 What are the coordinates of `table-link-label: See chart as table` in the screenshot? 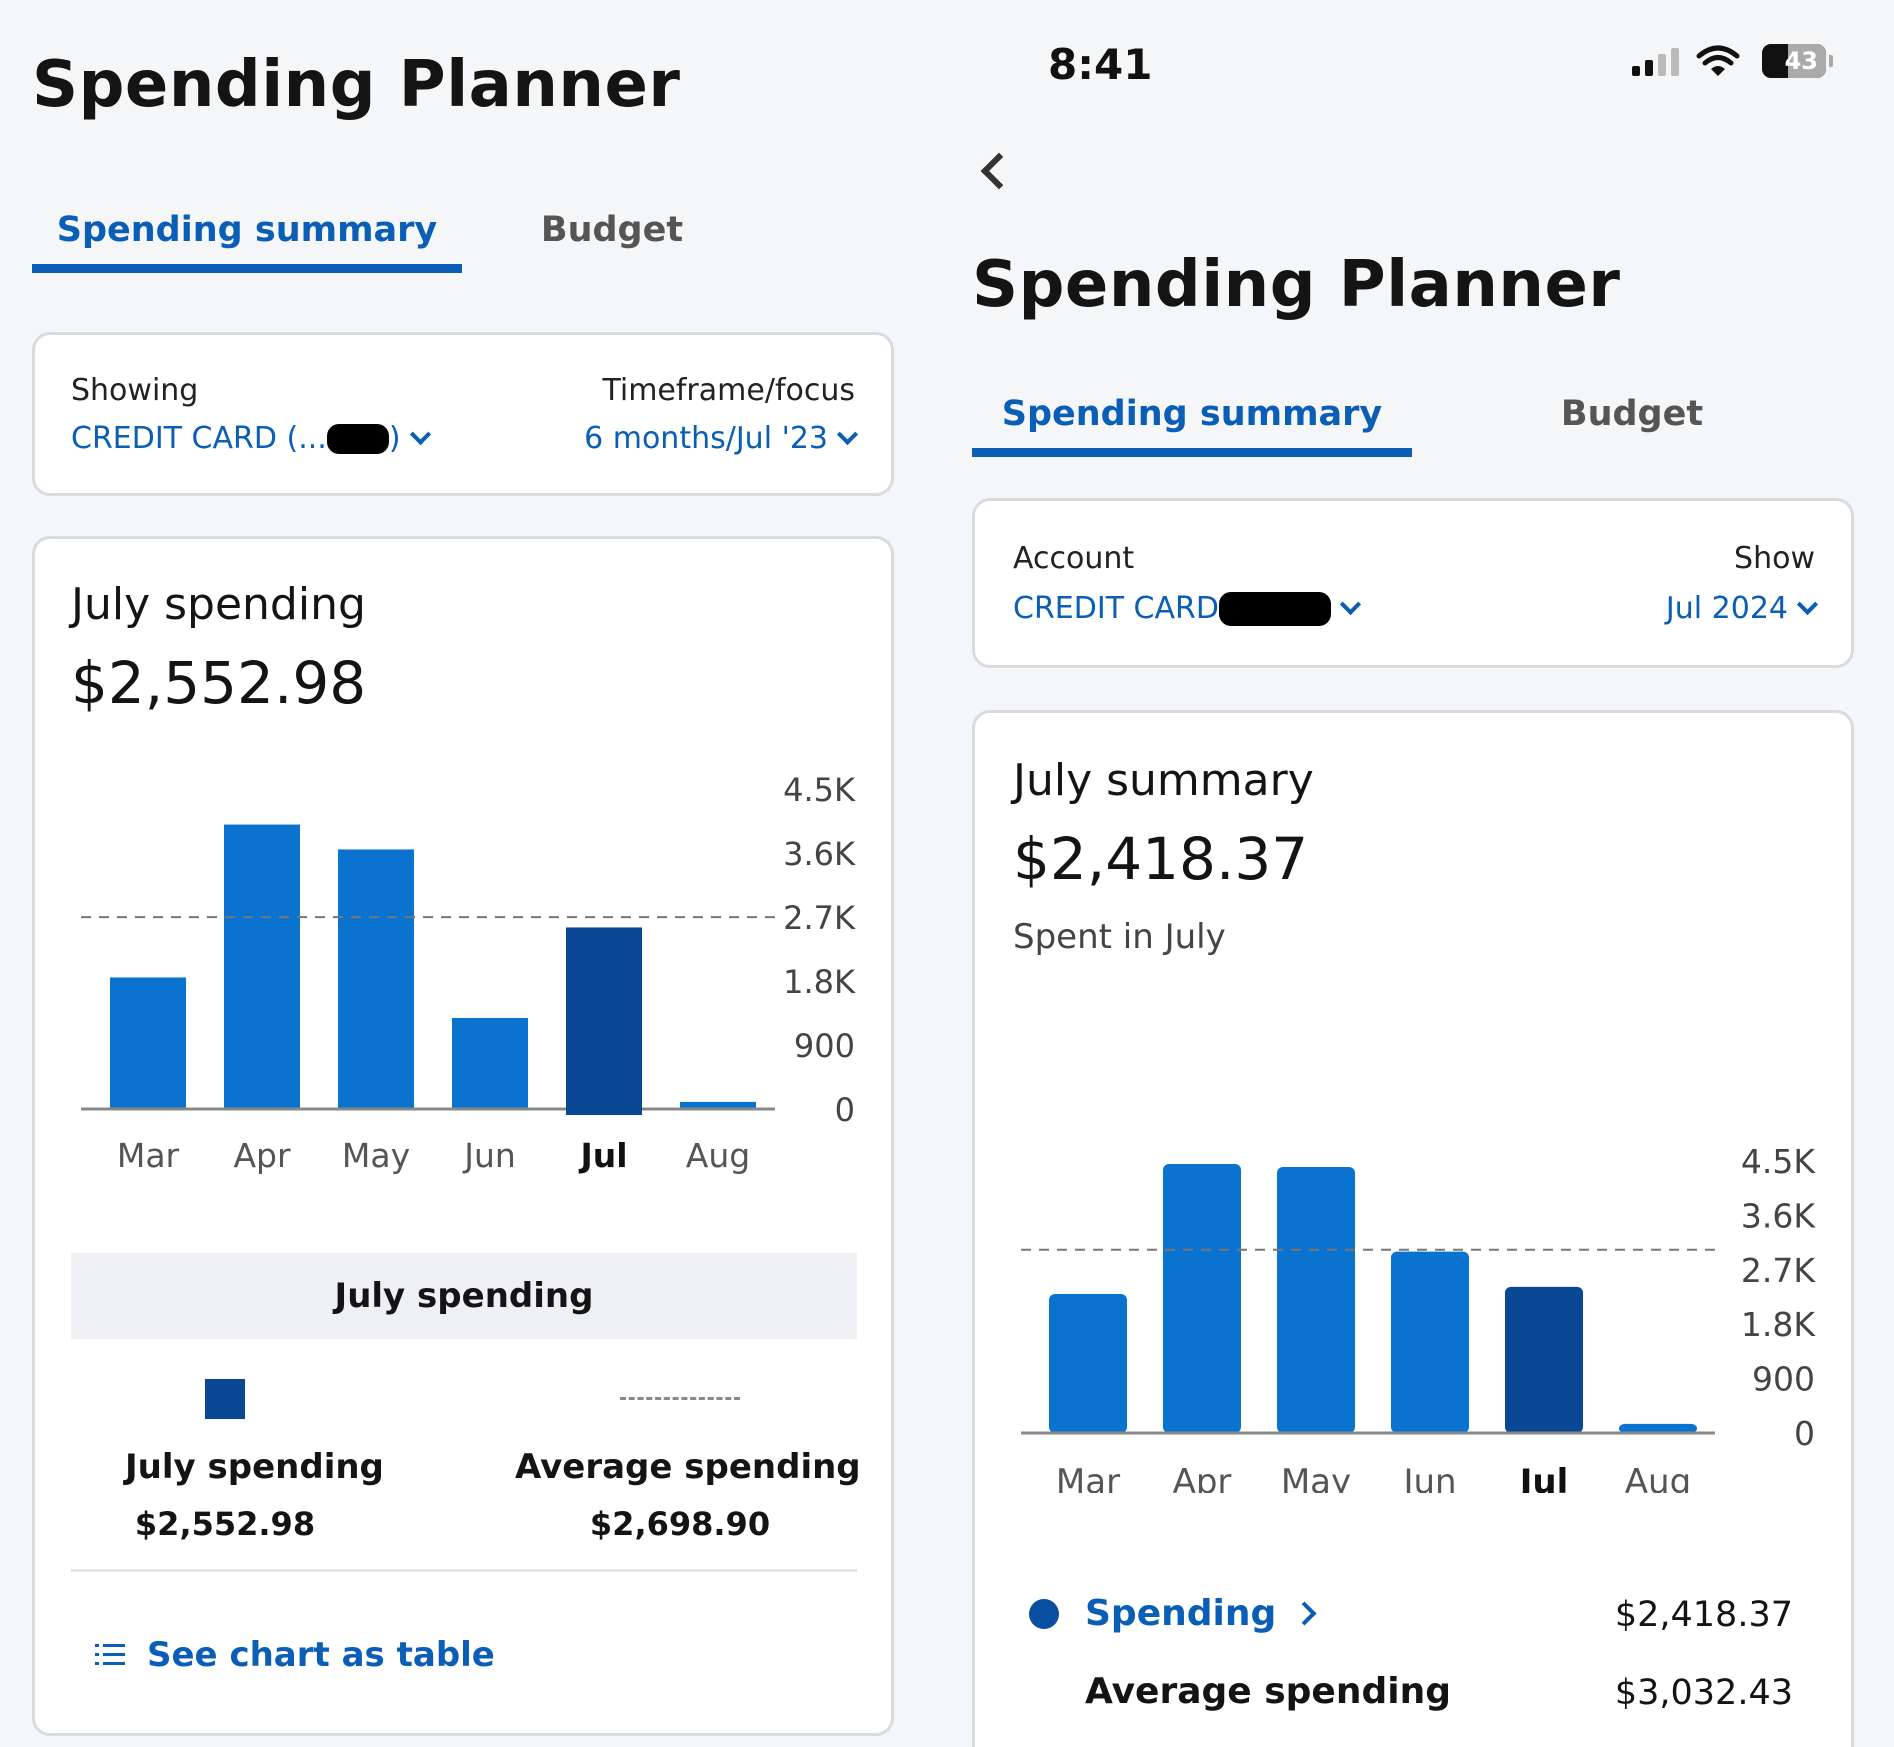 It's located at (321, 1655).